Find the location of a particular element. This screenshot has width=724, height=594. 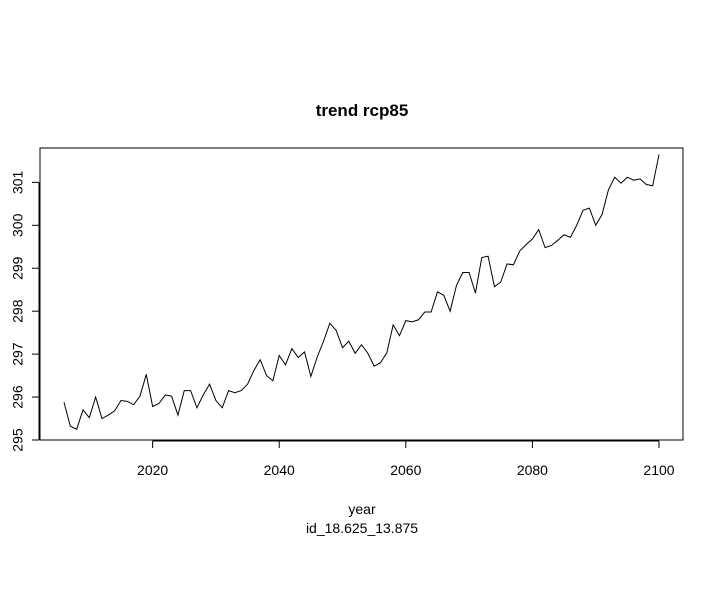

y-tick-label: 296 is located at coordinates (18, 397).